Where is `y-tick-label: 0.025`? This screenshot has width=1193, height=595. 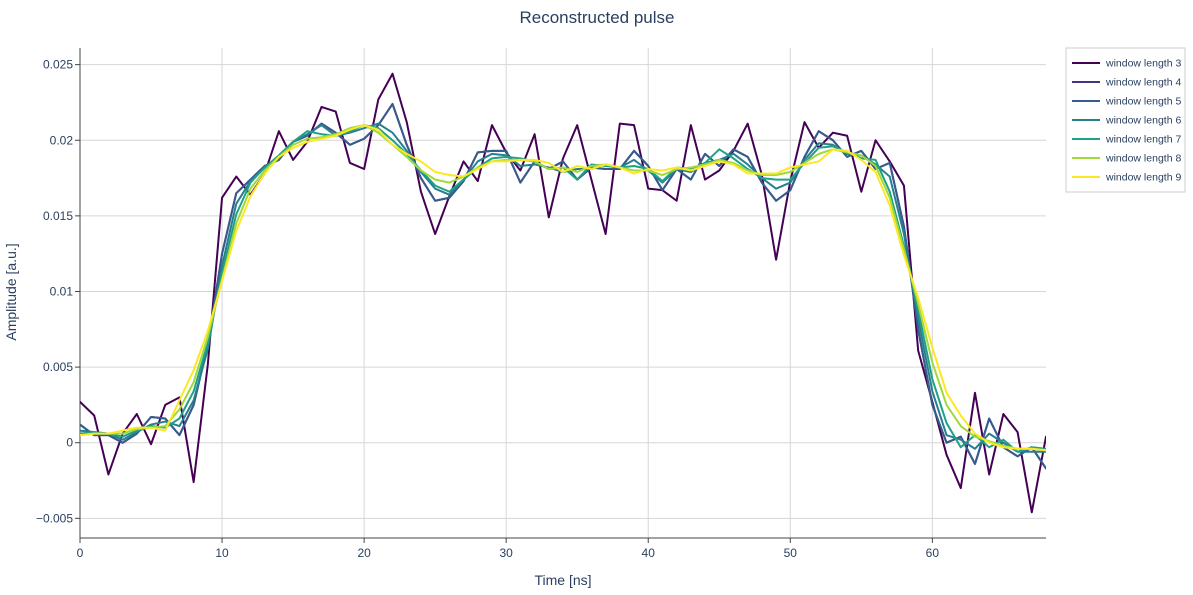
y-tick-label: 0.025 is located at coordinates (58, 65).